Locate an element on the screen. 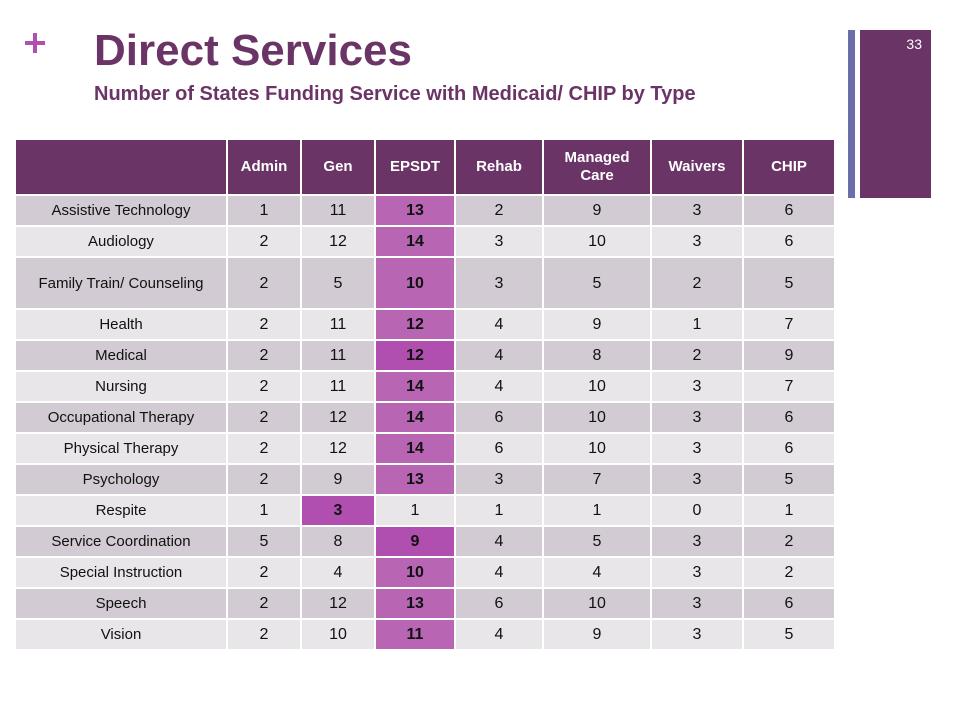  row-label: Family Train/ Counseling is located at coordinates (121, 283).